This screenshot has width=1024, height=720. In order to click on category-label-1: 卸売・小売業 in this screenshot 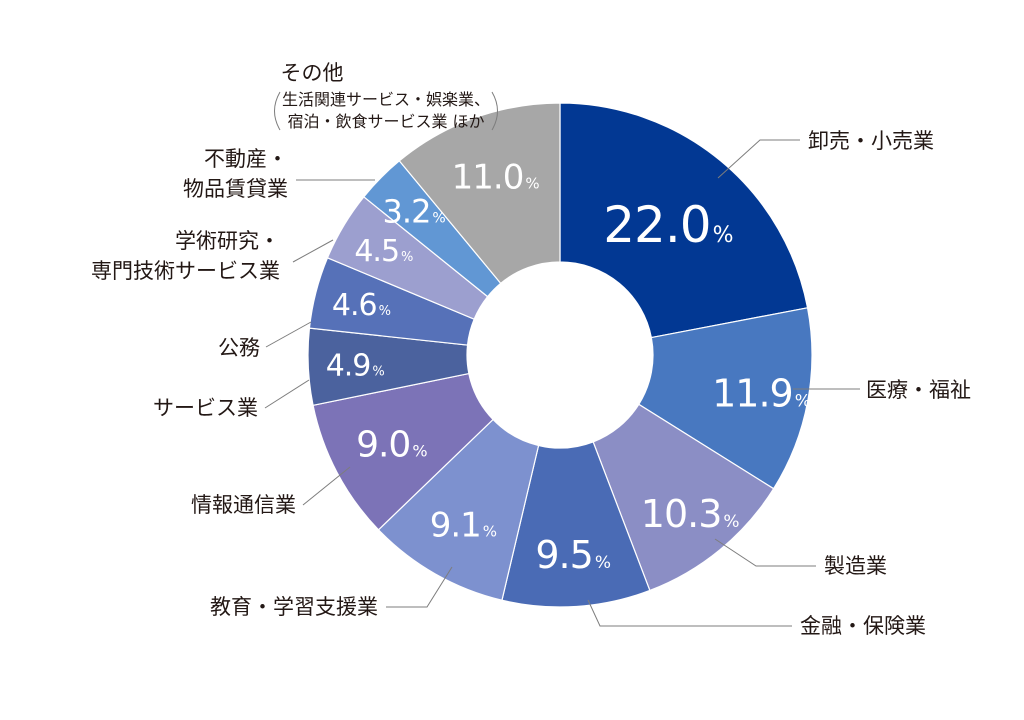, I will do `click(871, 141)`.